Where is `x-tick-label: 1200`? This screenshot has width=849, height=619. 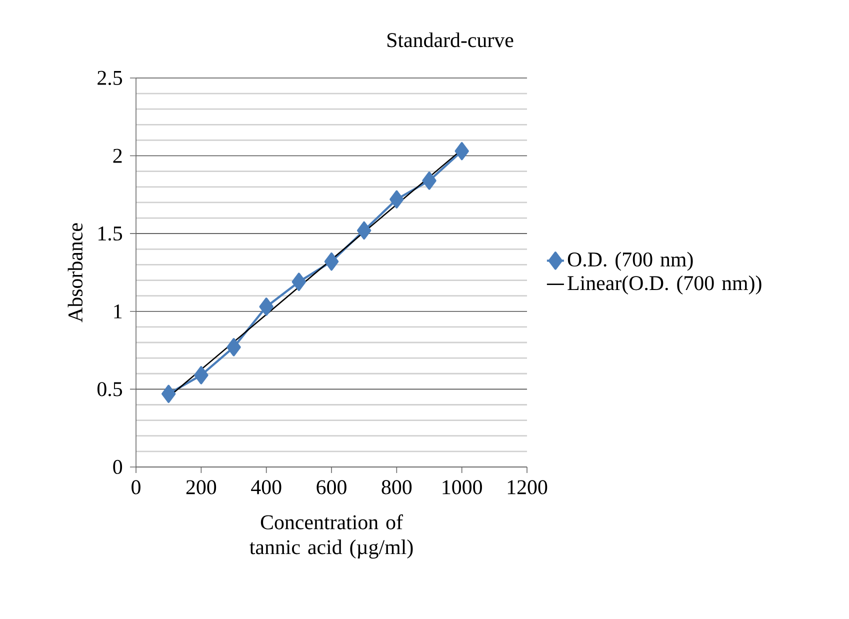 x-tick-label: 1200 is located at coordinates (528, 487).